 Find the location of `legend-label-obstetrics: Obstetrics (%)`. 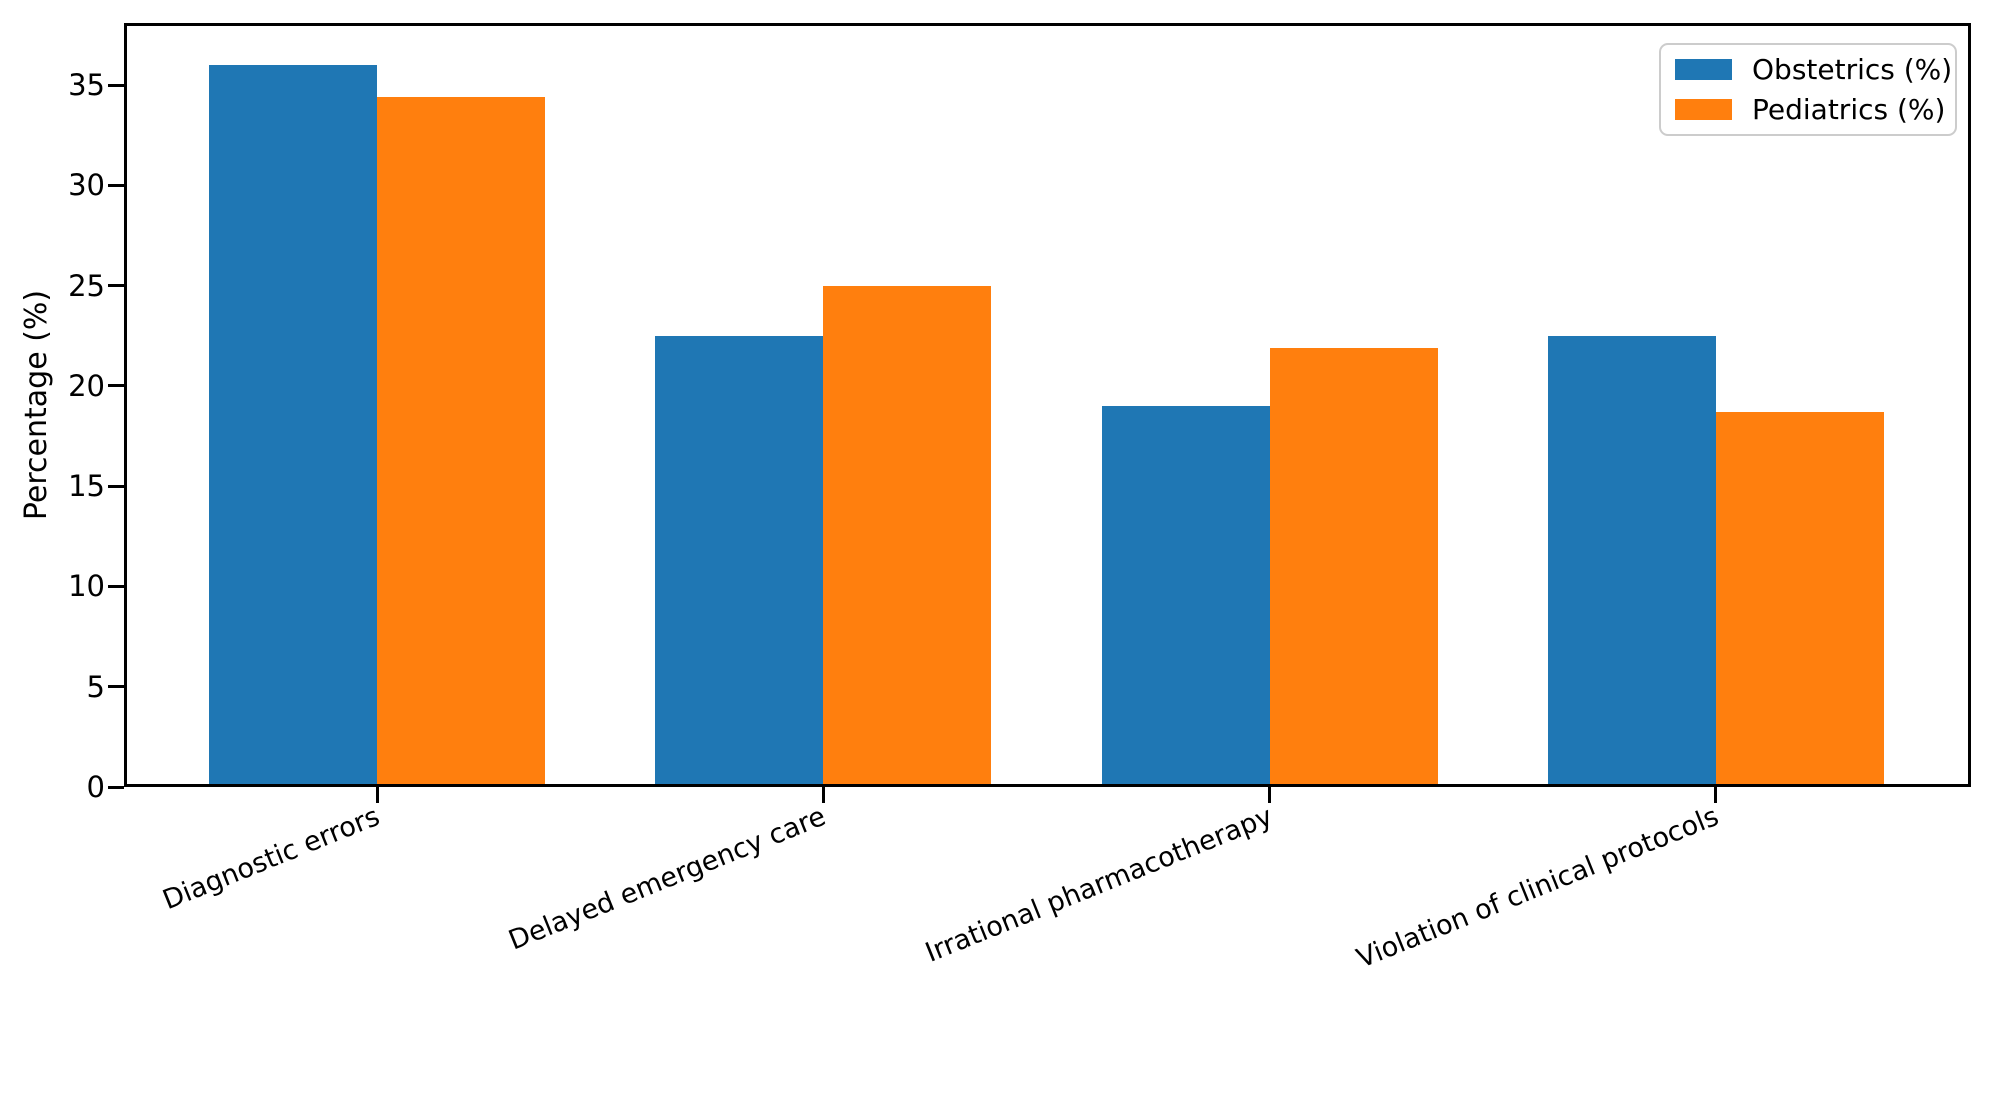

legend-label-obstetrics: Obstetrics (%) is located at coordinates (1852, 69).